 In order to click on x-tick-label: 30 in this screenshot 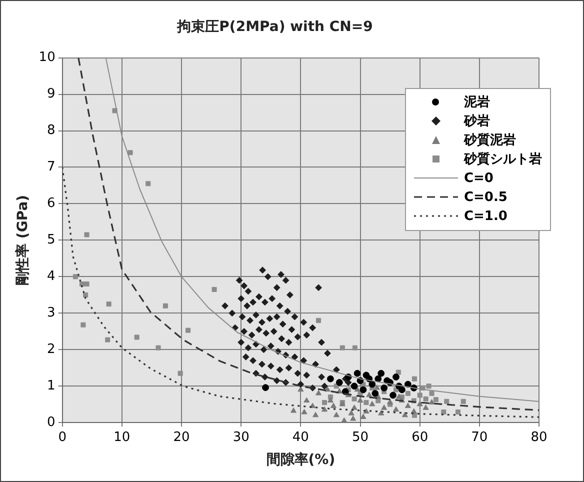, I will do `click(241, 437)`.